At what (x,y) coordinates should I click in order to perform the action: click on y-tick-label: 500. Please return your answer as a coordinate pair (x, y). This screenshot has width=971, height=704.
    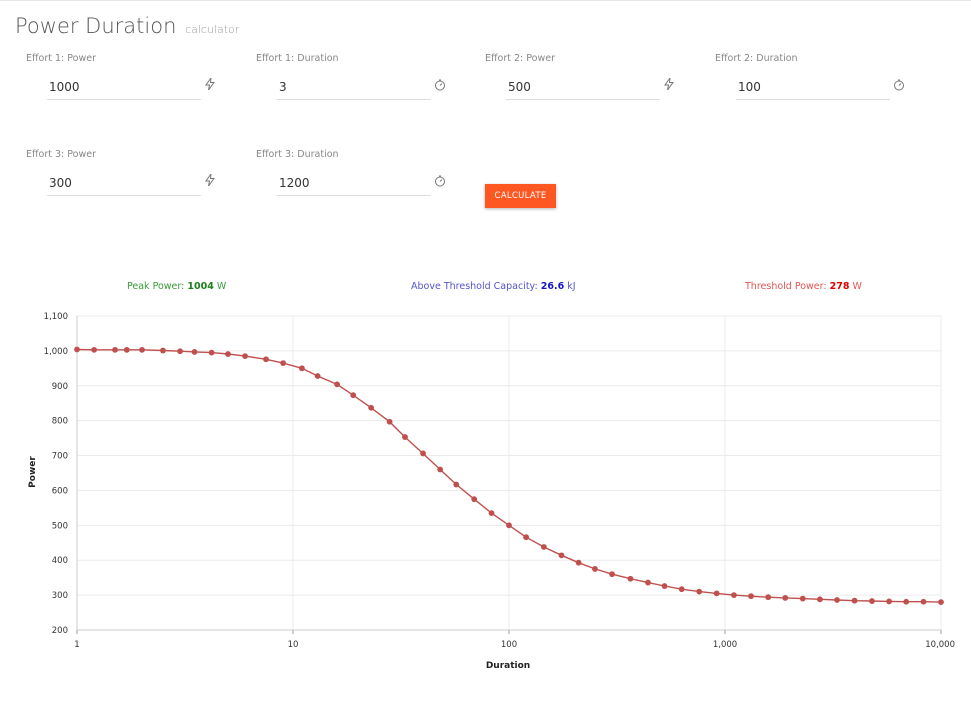
    Looking at the image, I should click on (60, 526).